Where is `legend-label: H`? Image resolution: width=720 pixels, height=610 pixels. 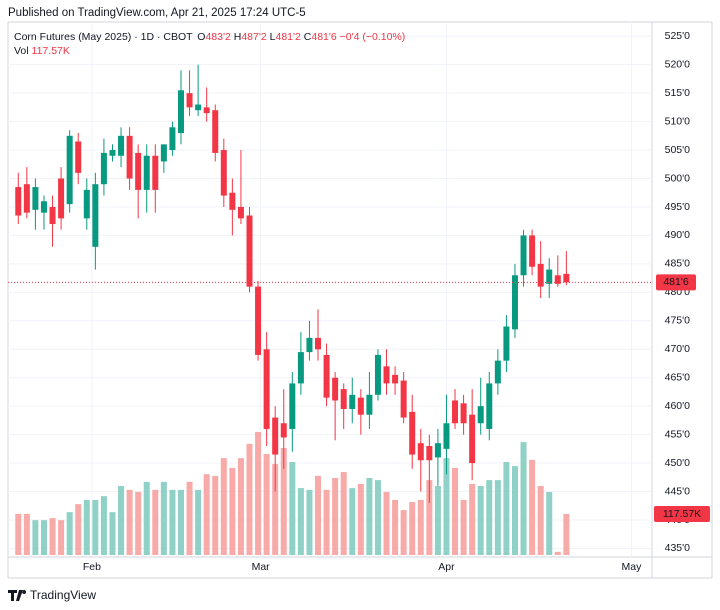 legend-label: H is located at coordinates (238, 37).